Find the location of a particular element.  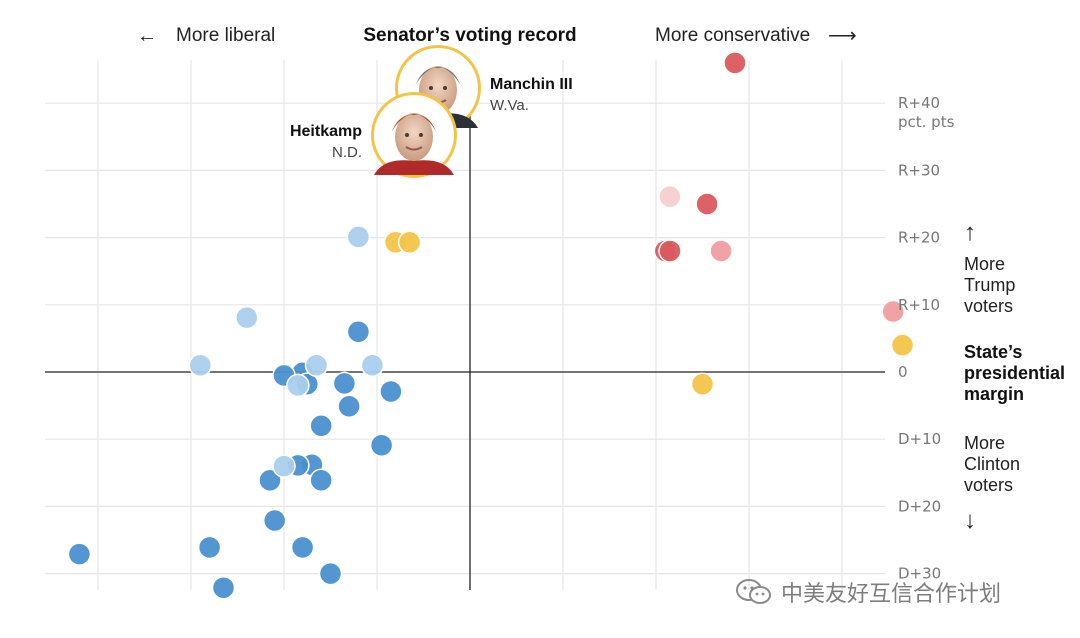

heitkamp-portrait is located at coordinates (414, 135).